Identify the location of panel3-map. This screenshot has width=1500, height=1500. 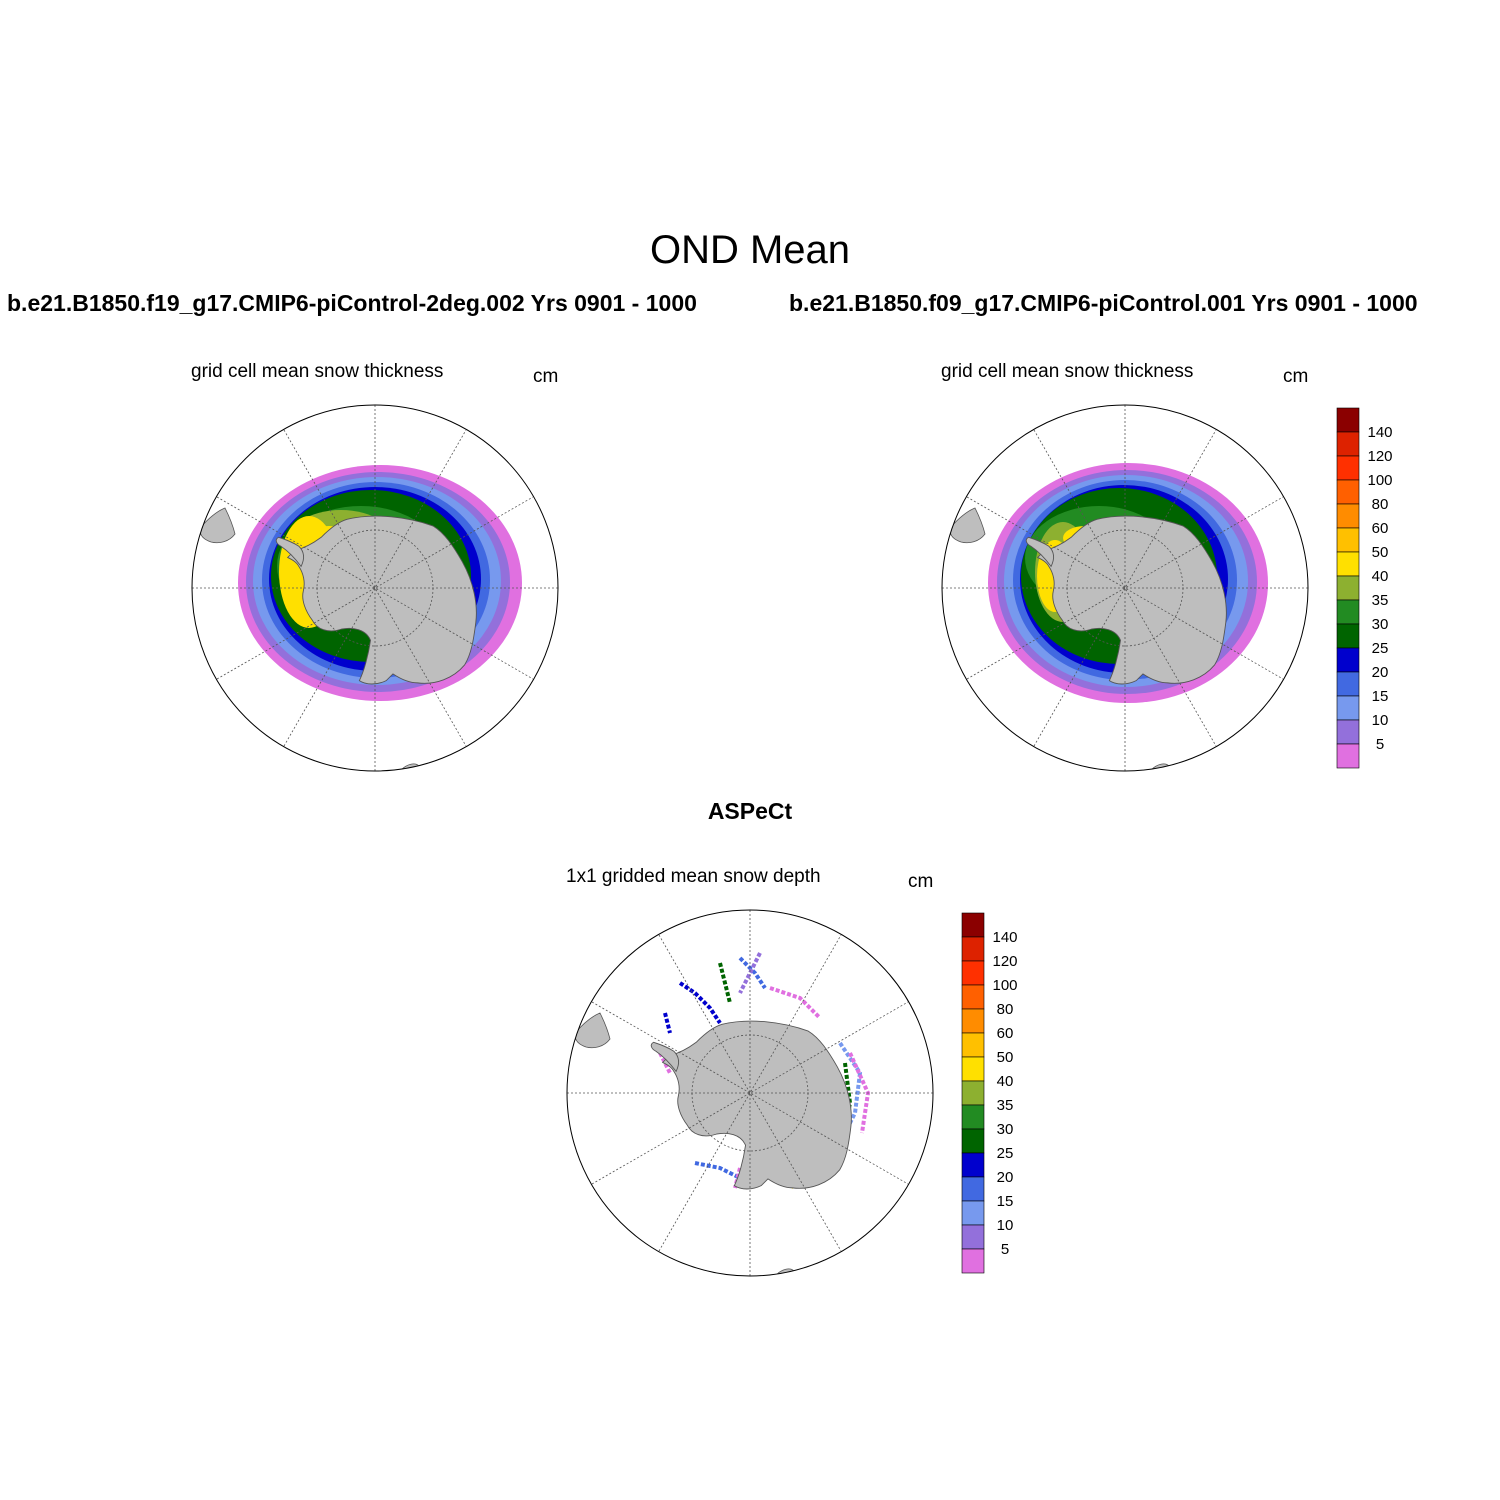
(750, 1093).